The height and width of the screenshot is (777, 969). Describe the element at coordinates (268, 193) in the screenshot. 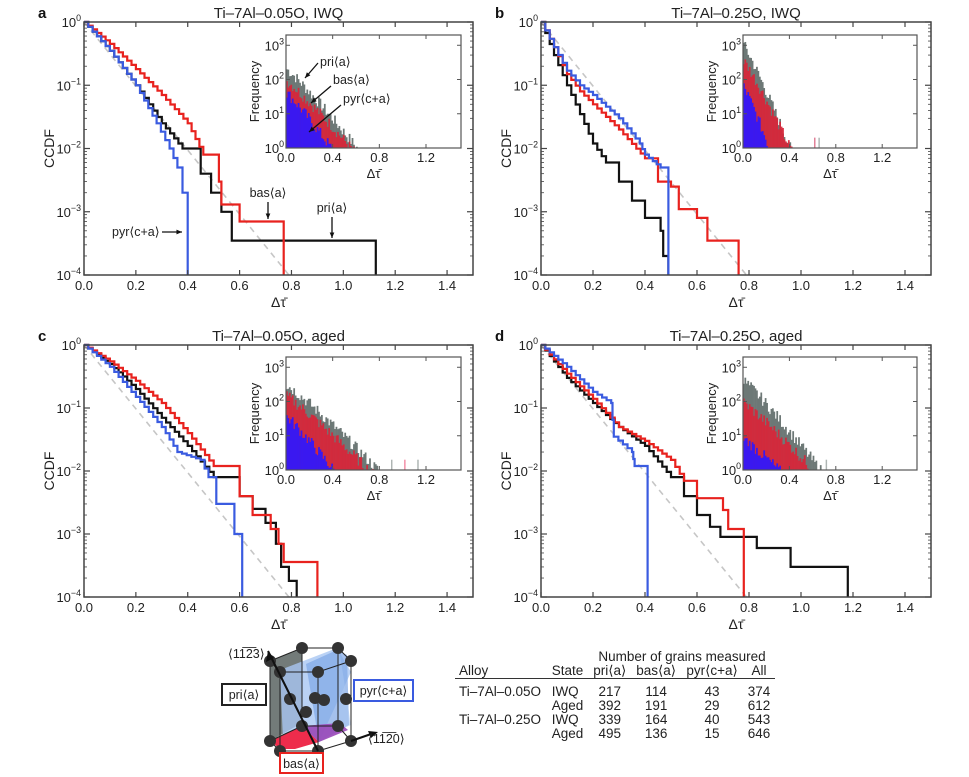

I see `annotation-bas: bas⟨a⟩` at that location.